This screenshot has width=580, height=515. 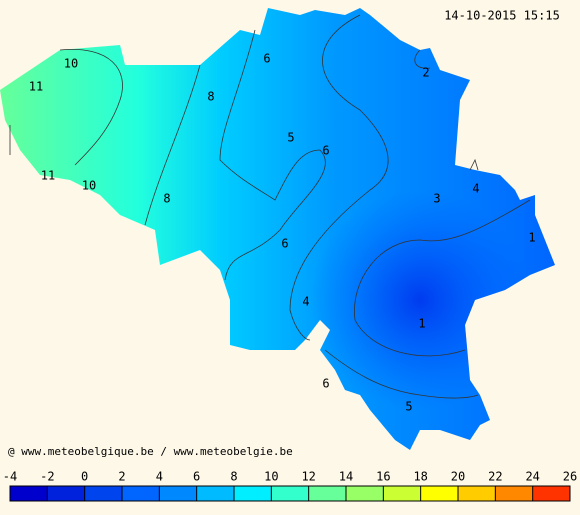 What do you see at coordinates (495, 477) in the screenshot?
I see `colorbar-label: 22` at bounding box center [495, 477].